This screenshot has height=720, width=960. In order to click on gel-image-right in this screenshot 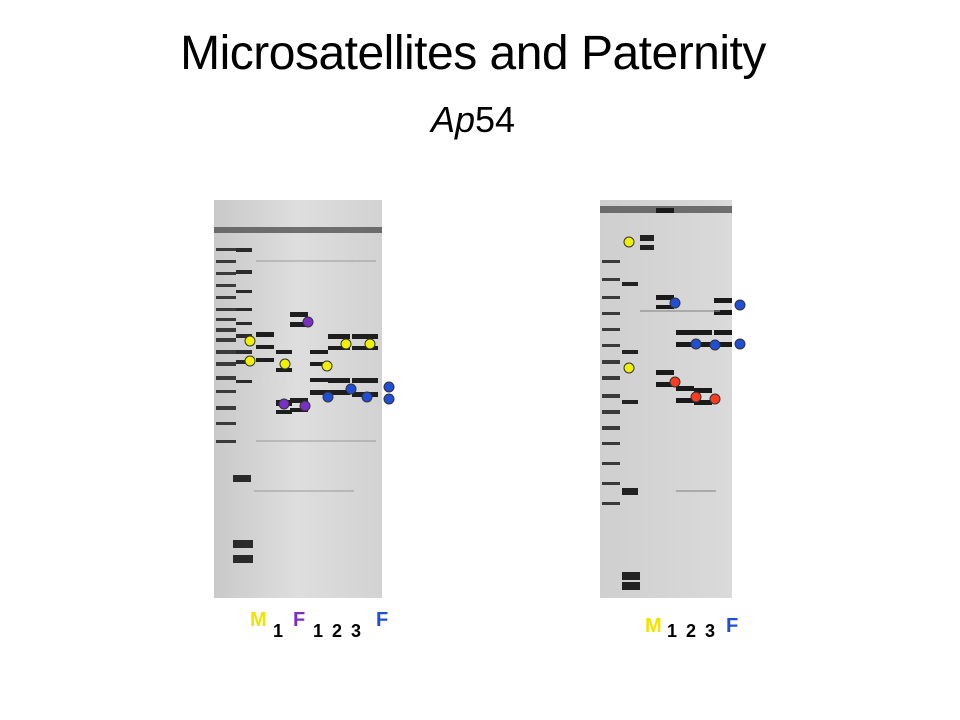, I will do `click(666, 399)`.